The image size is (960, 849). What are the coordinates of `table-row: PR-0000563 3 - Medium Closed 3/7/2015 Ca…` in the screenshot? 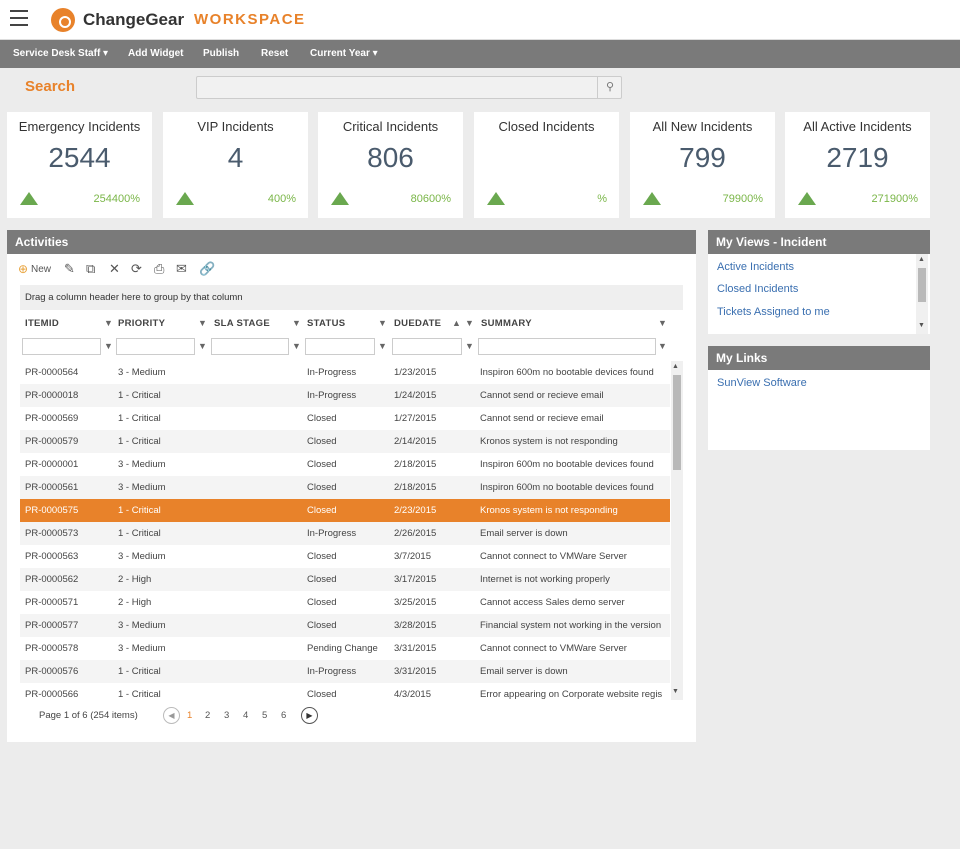 It's located at (345, 556).